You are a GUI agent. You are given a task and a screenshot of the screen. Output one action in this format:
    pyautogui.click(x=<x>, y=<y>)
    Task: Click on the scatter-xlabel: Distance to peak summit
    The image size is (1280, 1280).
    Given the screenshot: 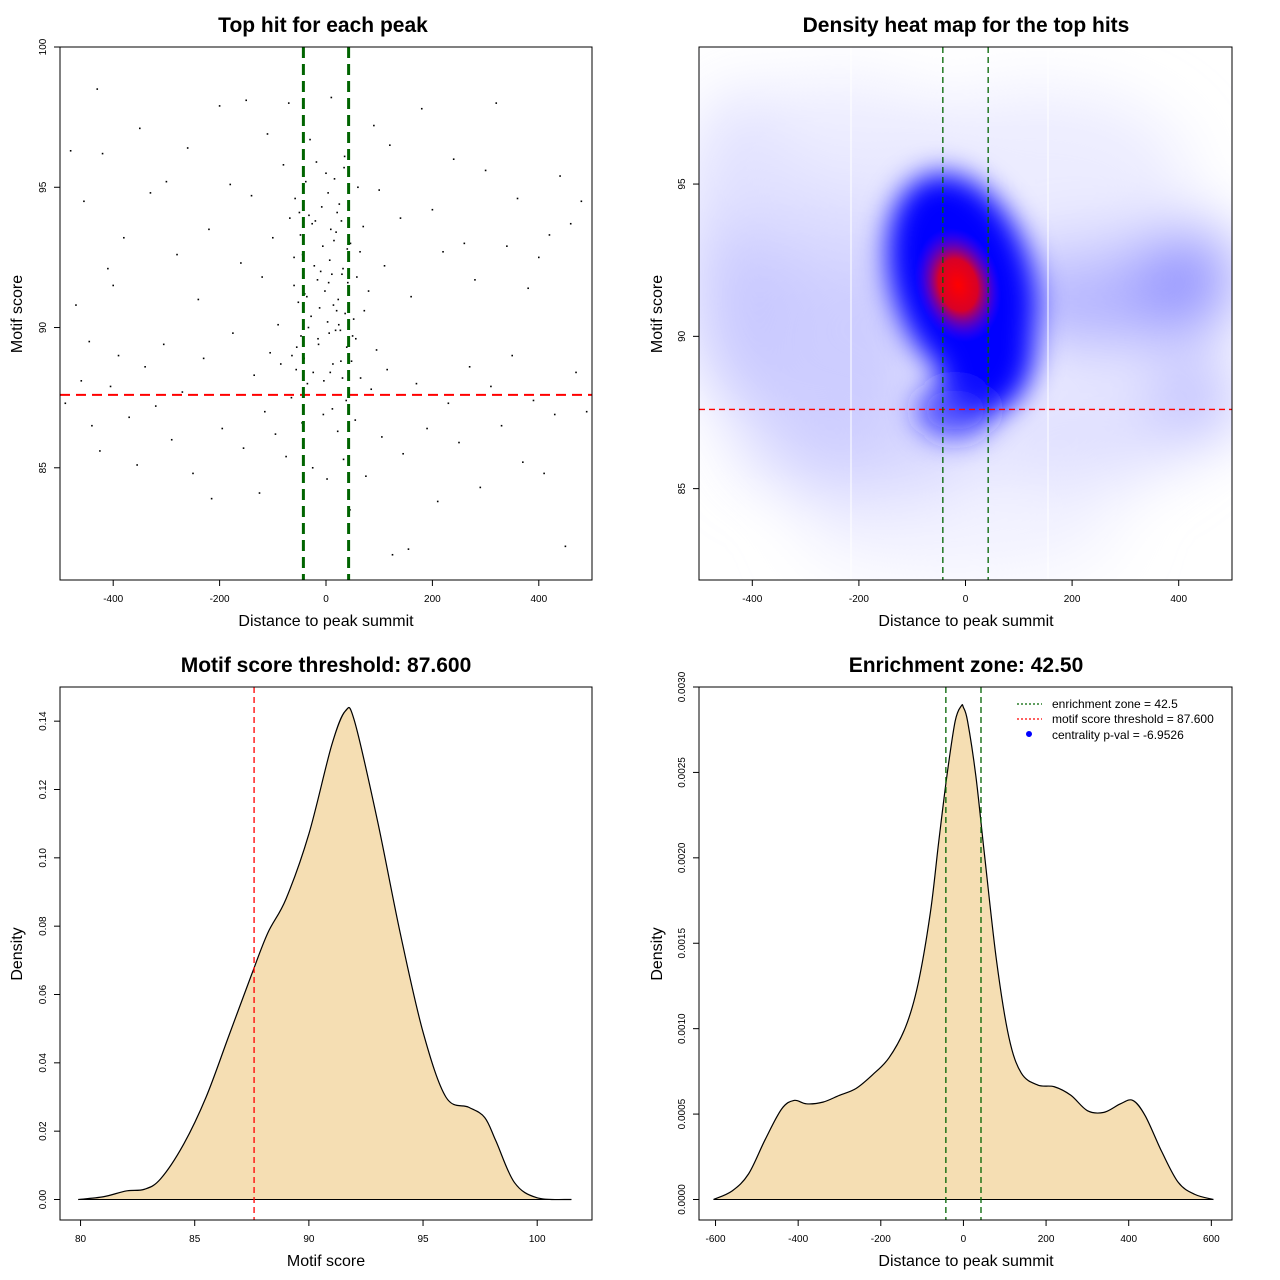 What is the action you would take?
    pyautogui.click(x=326, y=621)
    